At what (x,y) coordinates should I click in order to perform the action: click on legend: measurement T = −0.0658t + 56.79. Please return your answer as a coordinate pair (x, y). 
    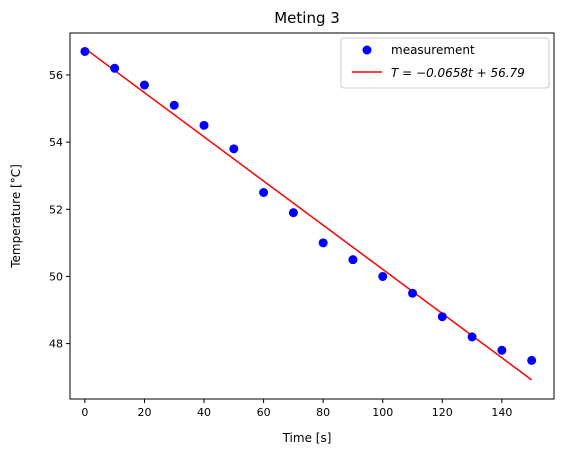
    Looking at the image, I should click on (445, 63).